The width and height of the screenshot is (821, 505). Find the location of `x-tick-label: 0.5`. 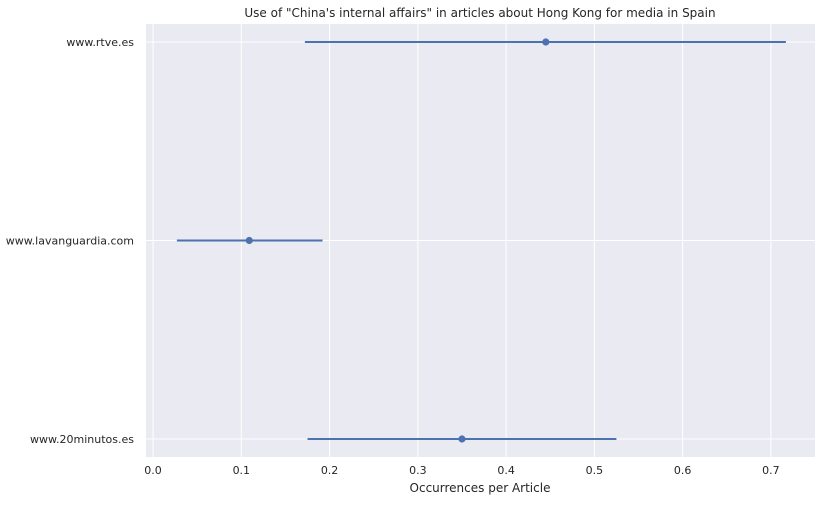

x-tick-label: 0.5 is located at coordinates (595, 470).